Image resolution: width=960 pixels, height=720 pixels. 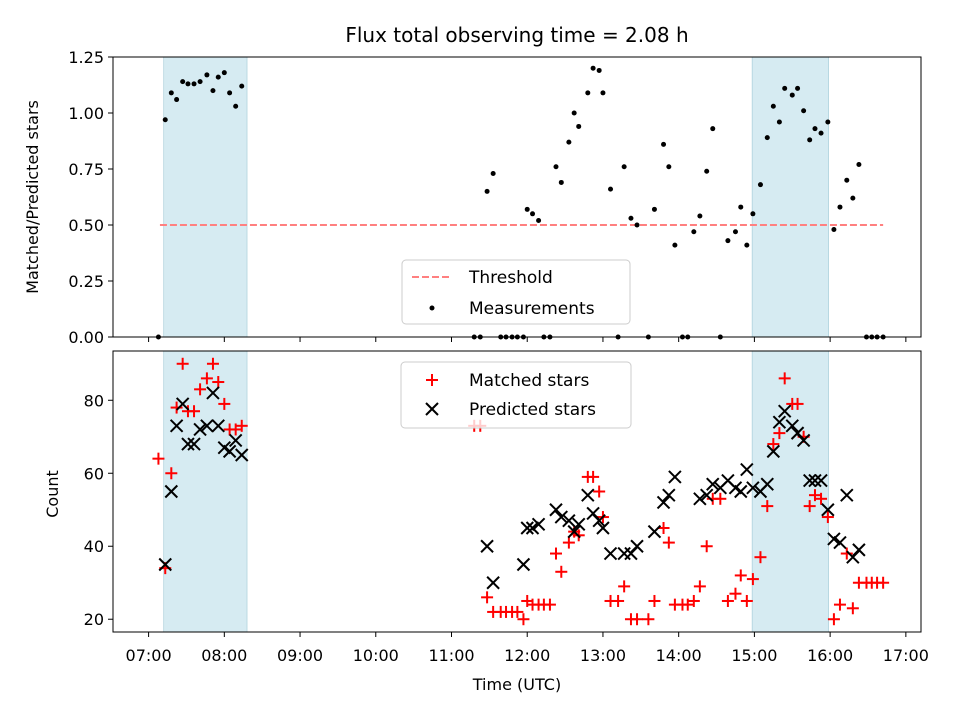 I want to click on bottom-x-tick-label: 16:00, so click(x=830, y=655).